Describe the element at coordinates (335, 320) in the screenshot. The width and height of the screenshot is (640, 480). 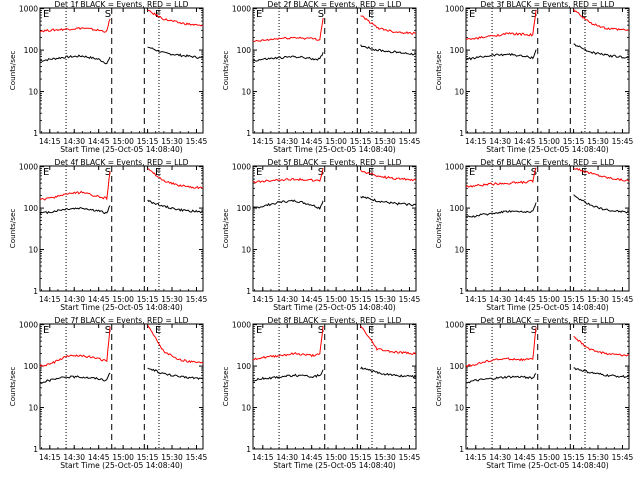
I see `panel-title: Det 8f BLACK = Events, RED = LLD` at that location.